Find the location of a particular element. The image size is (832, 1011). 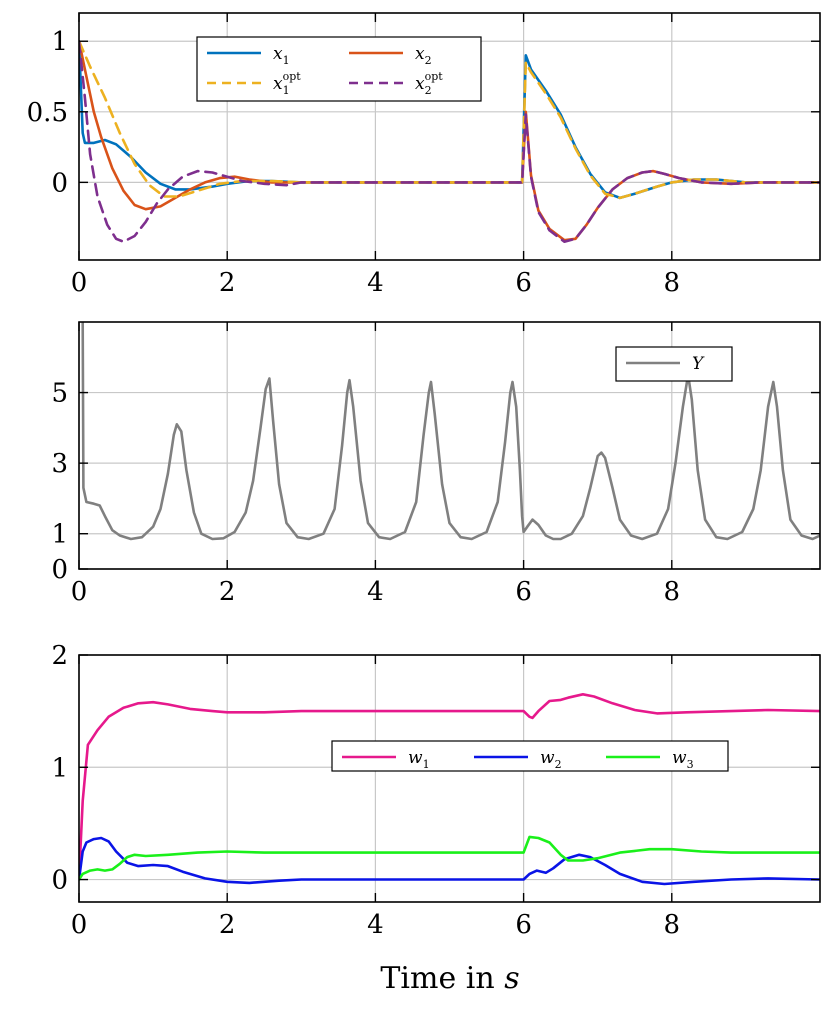

legend-label-w1: w1 is located at coordinates (419, 759).